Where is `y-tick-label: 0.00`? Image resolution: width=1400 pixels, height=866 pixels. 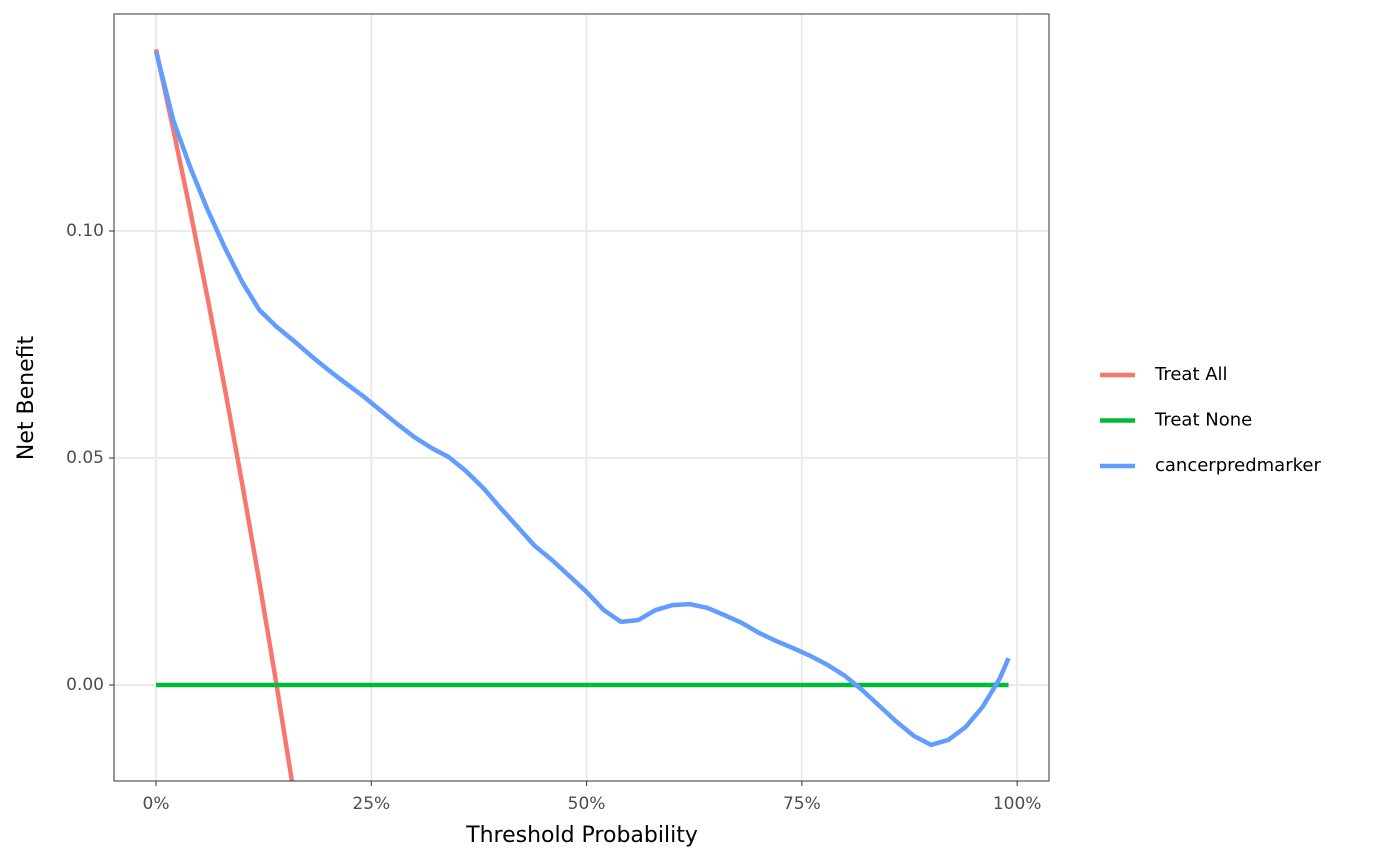 y-tick-label: 0.00 is located at coordinates (85, 685).